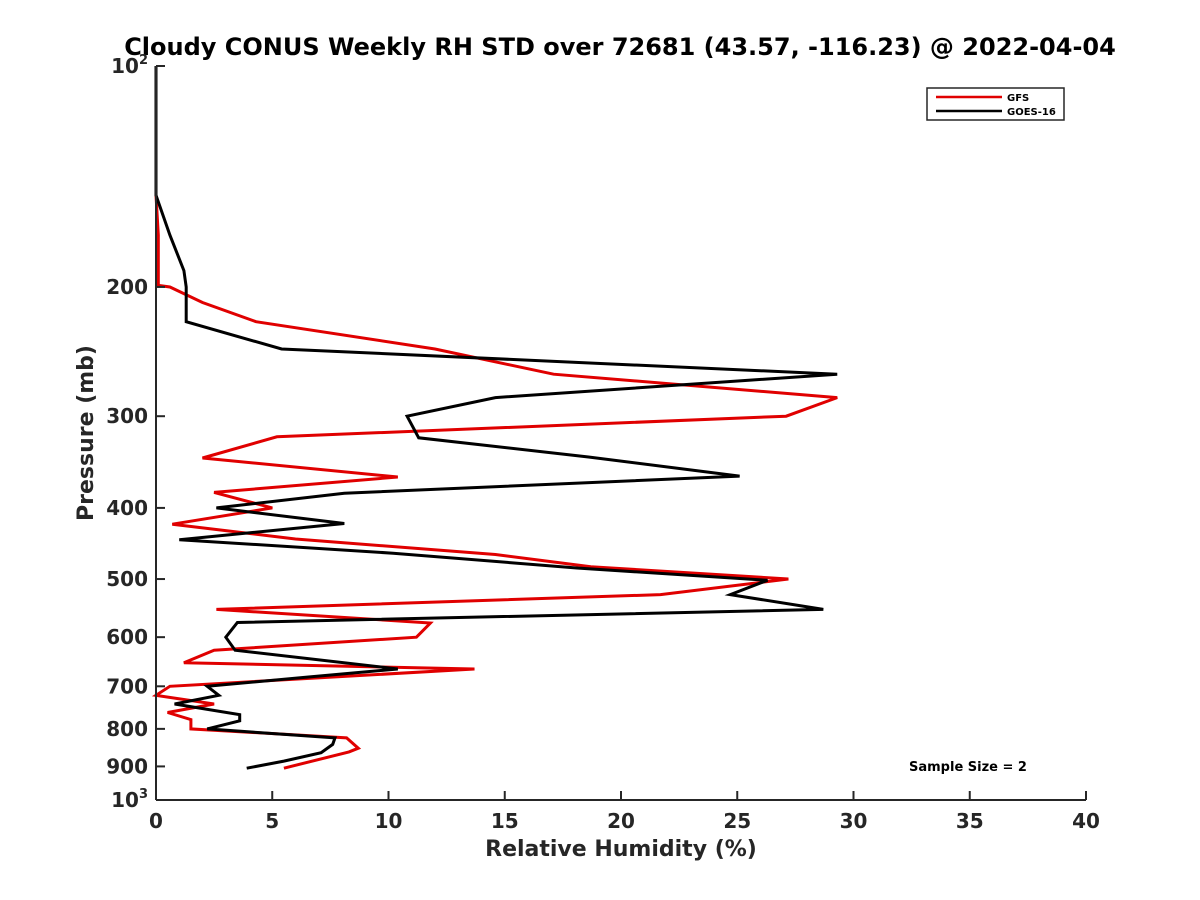 The image size is (1200, 900). Describe the element at coordinates (127, 579) in the screenshot. I see `y-tick-label: 500` at that location.